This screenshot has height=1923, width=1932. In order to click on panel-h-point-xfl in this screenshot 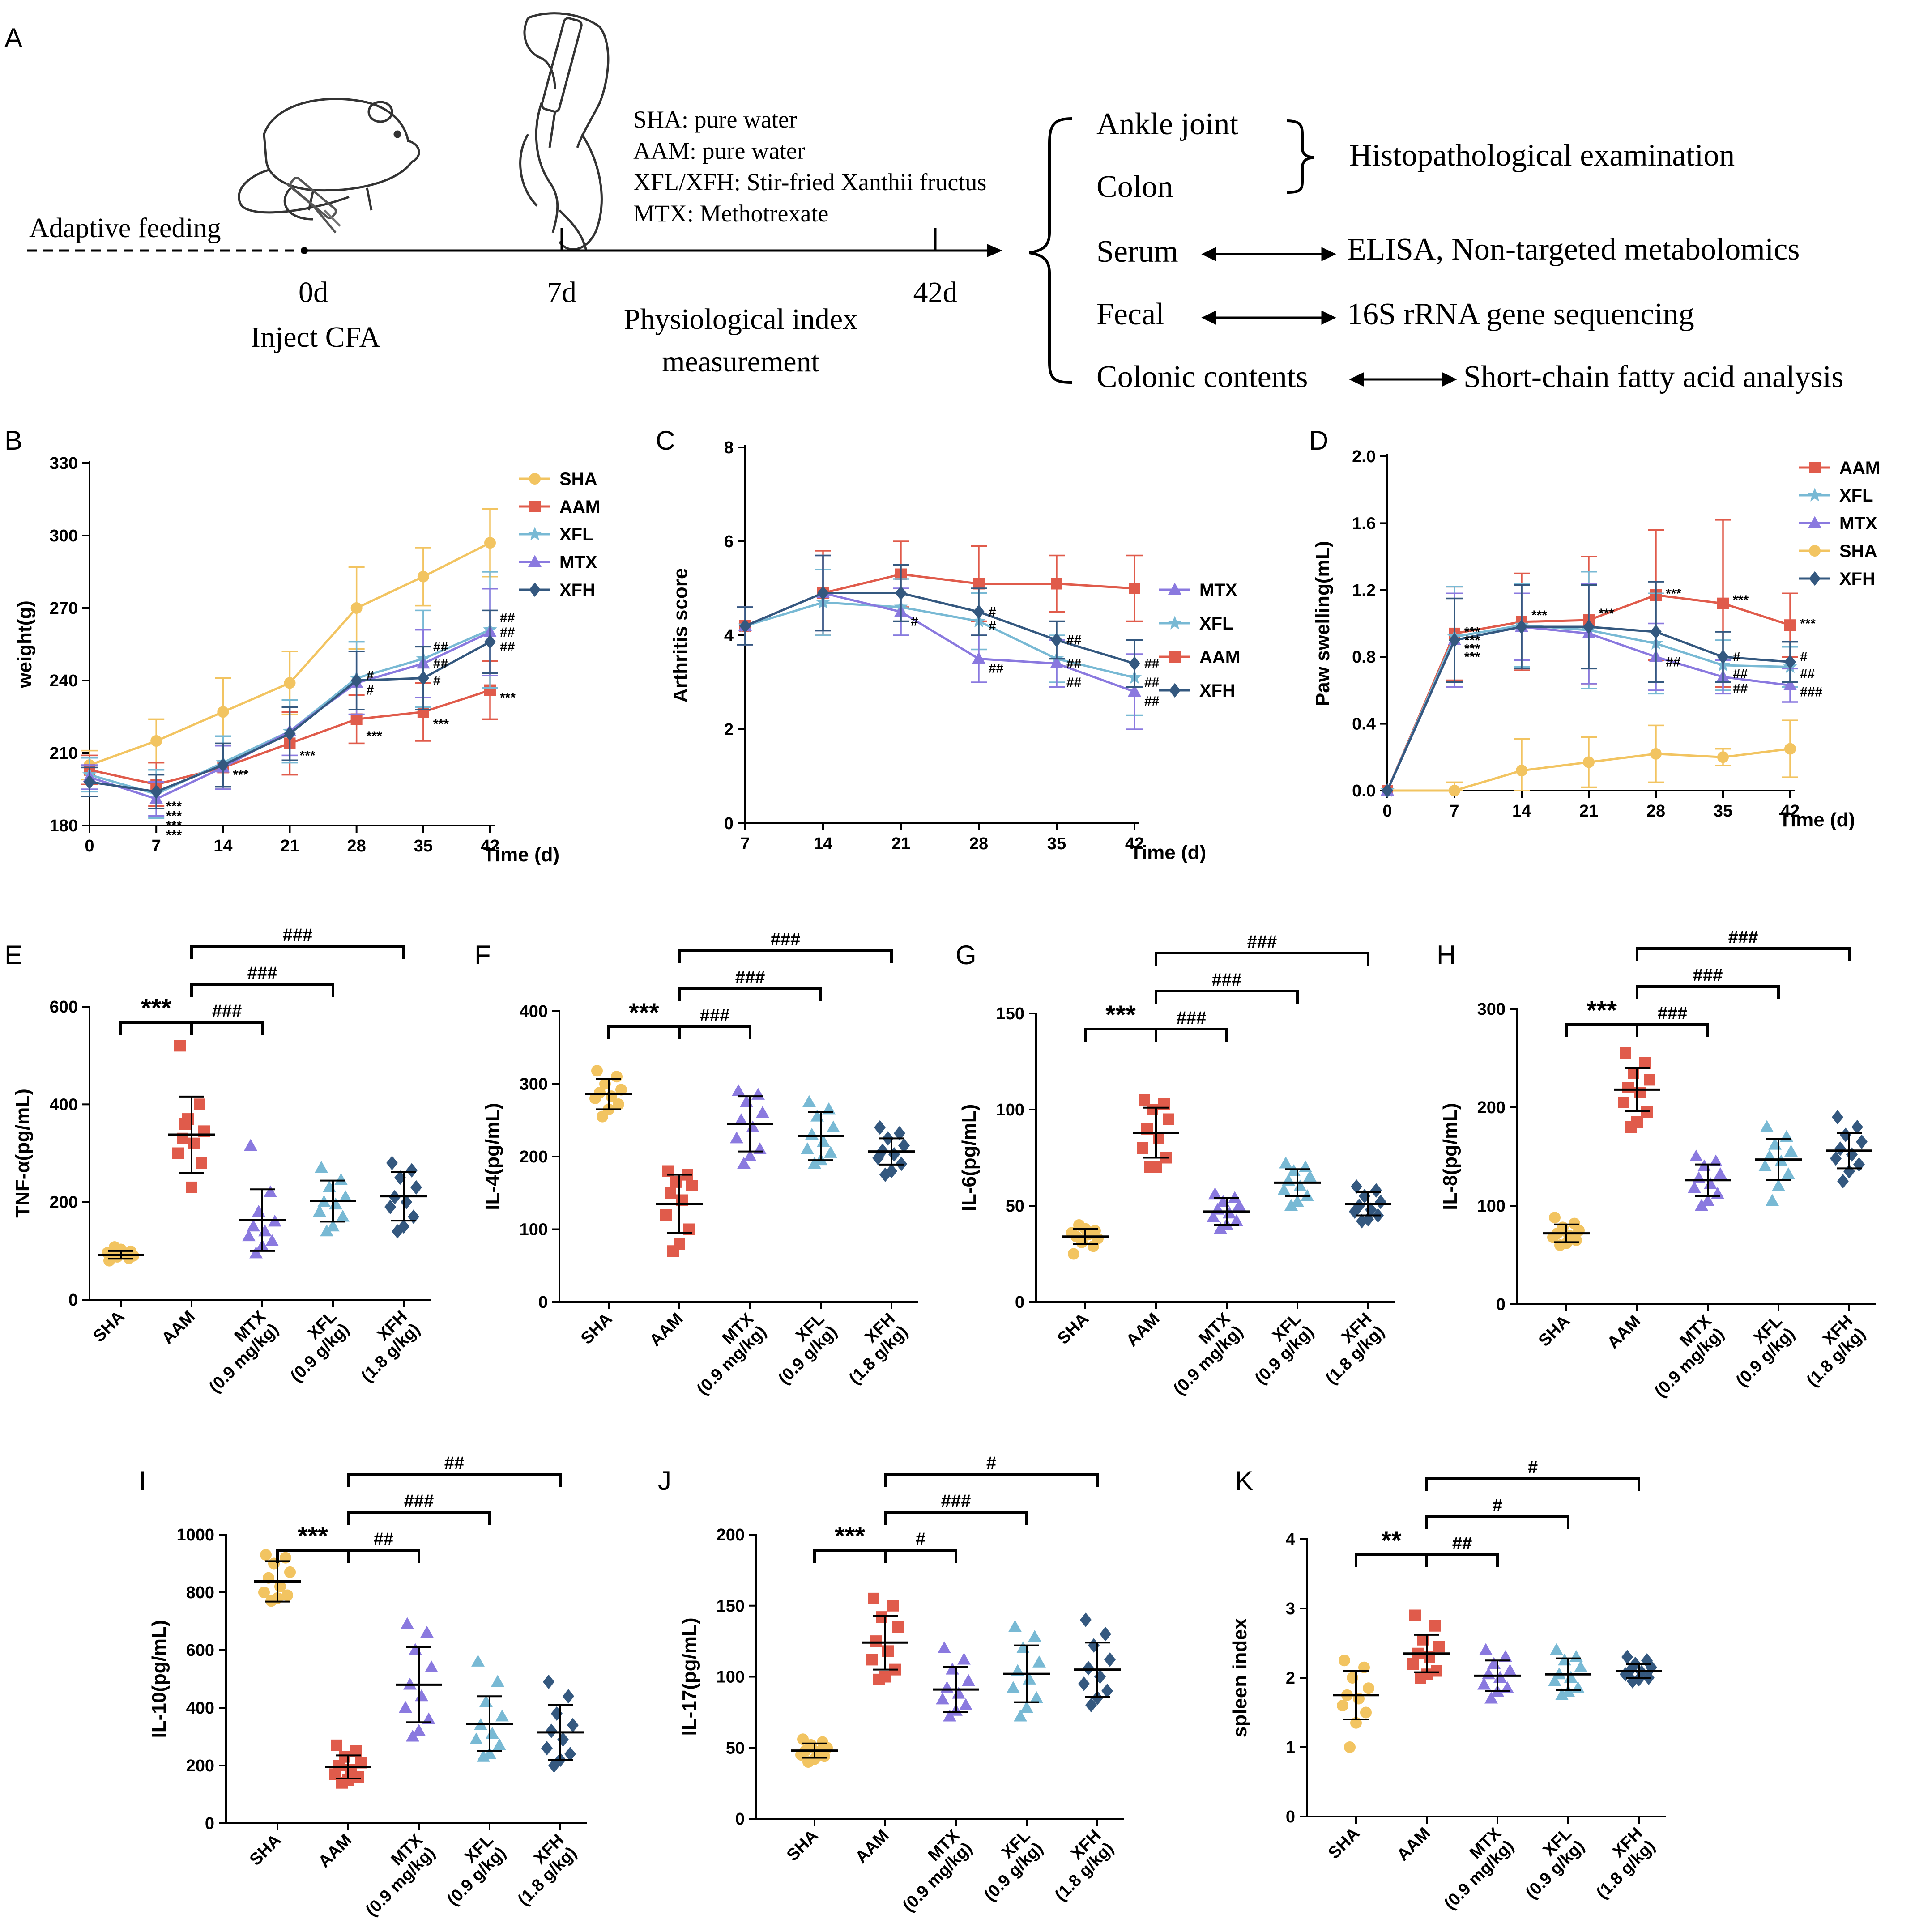, I will do `click(1778, 1185)`.